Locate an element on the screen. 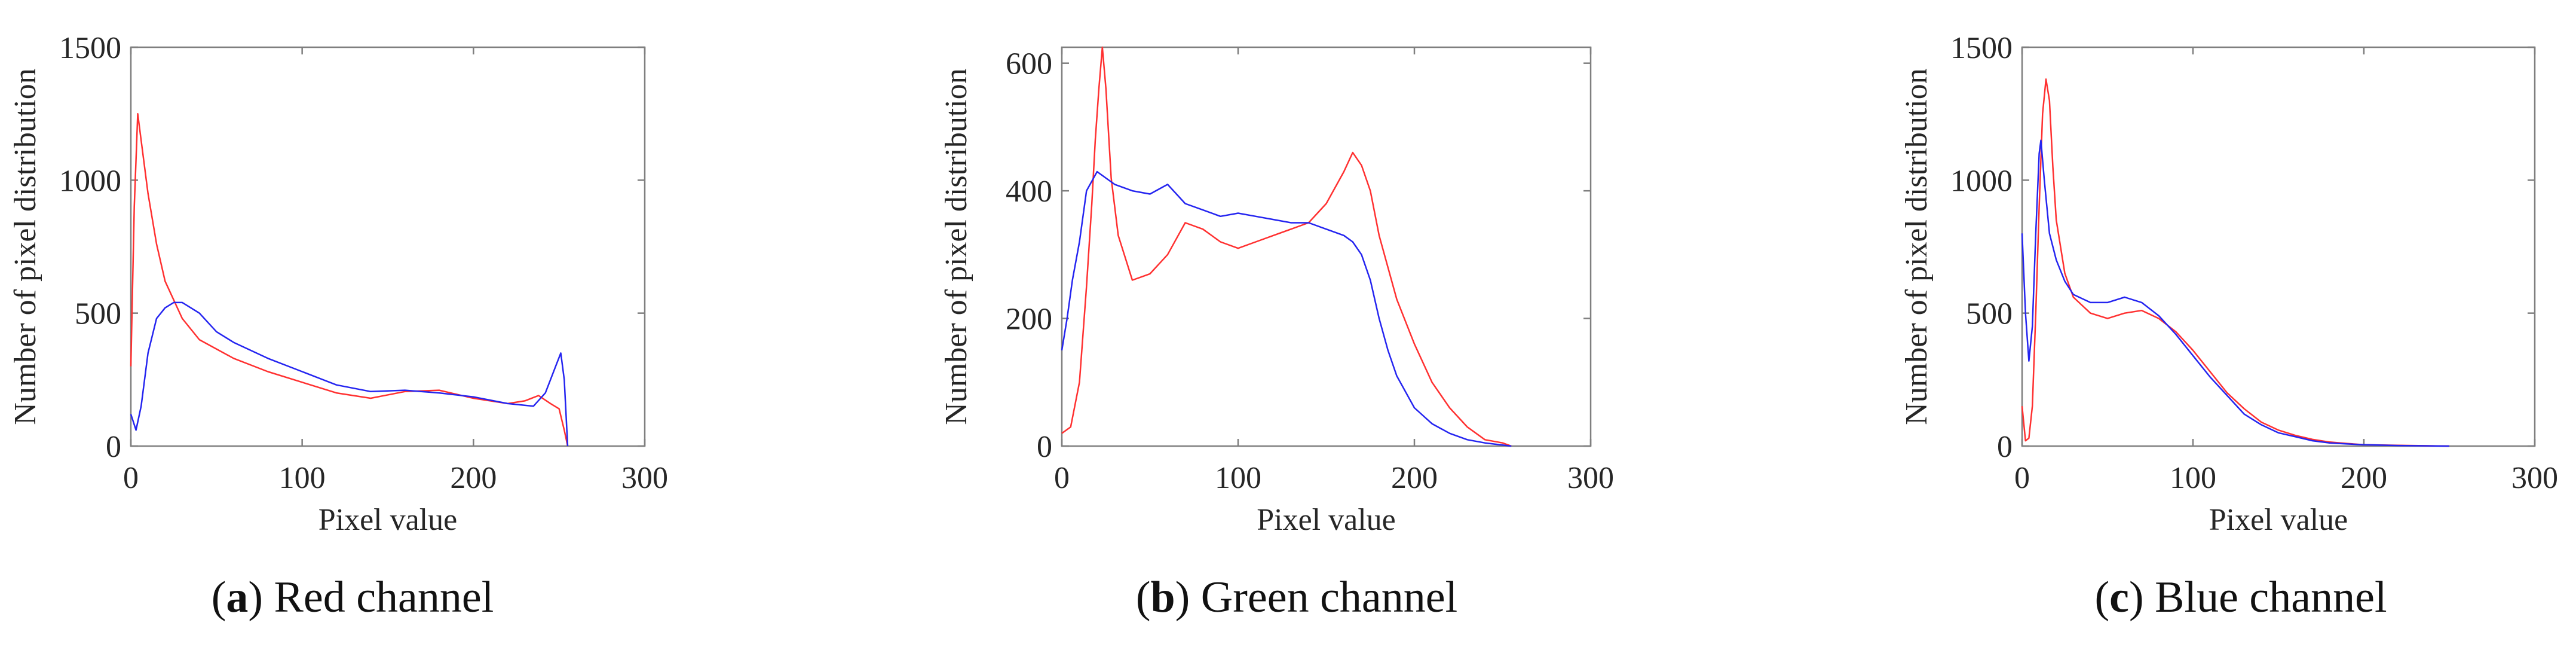 This screenshot has width=2576, height=647. caption-letter: b is located at coordinates (1162, 597).